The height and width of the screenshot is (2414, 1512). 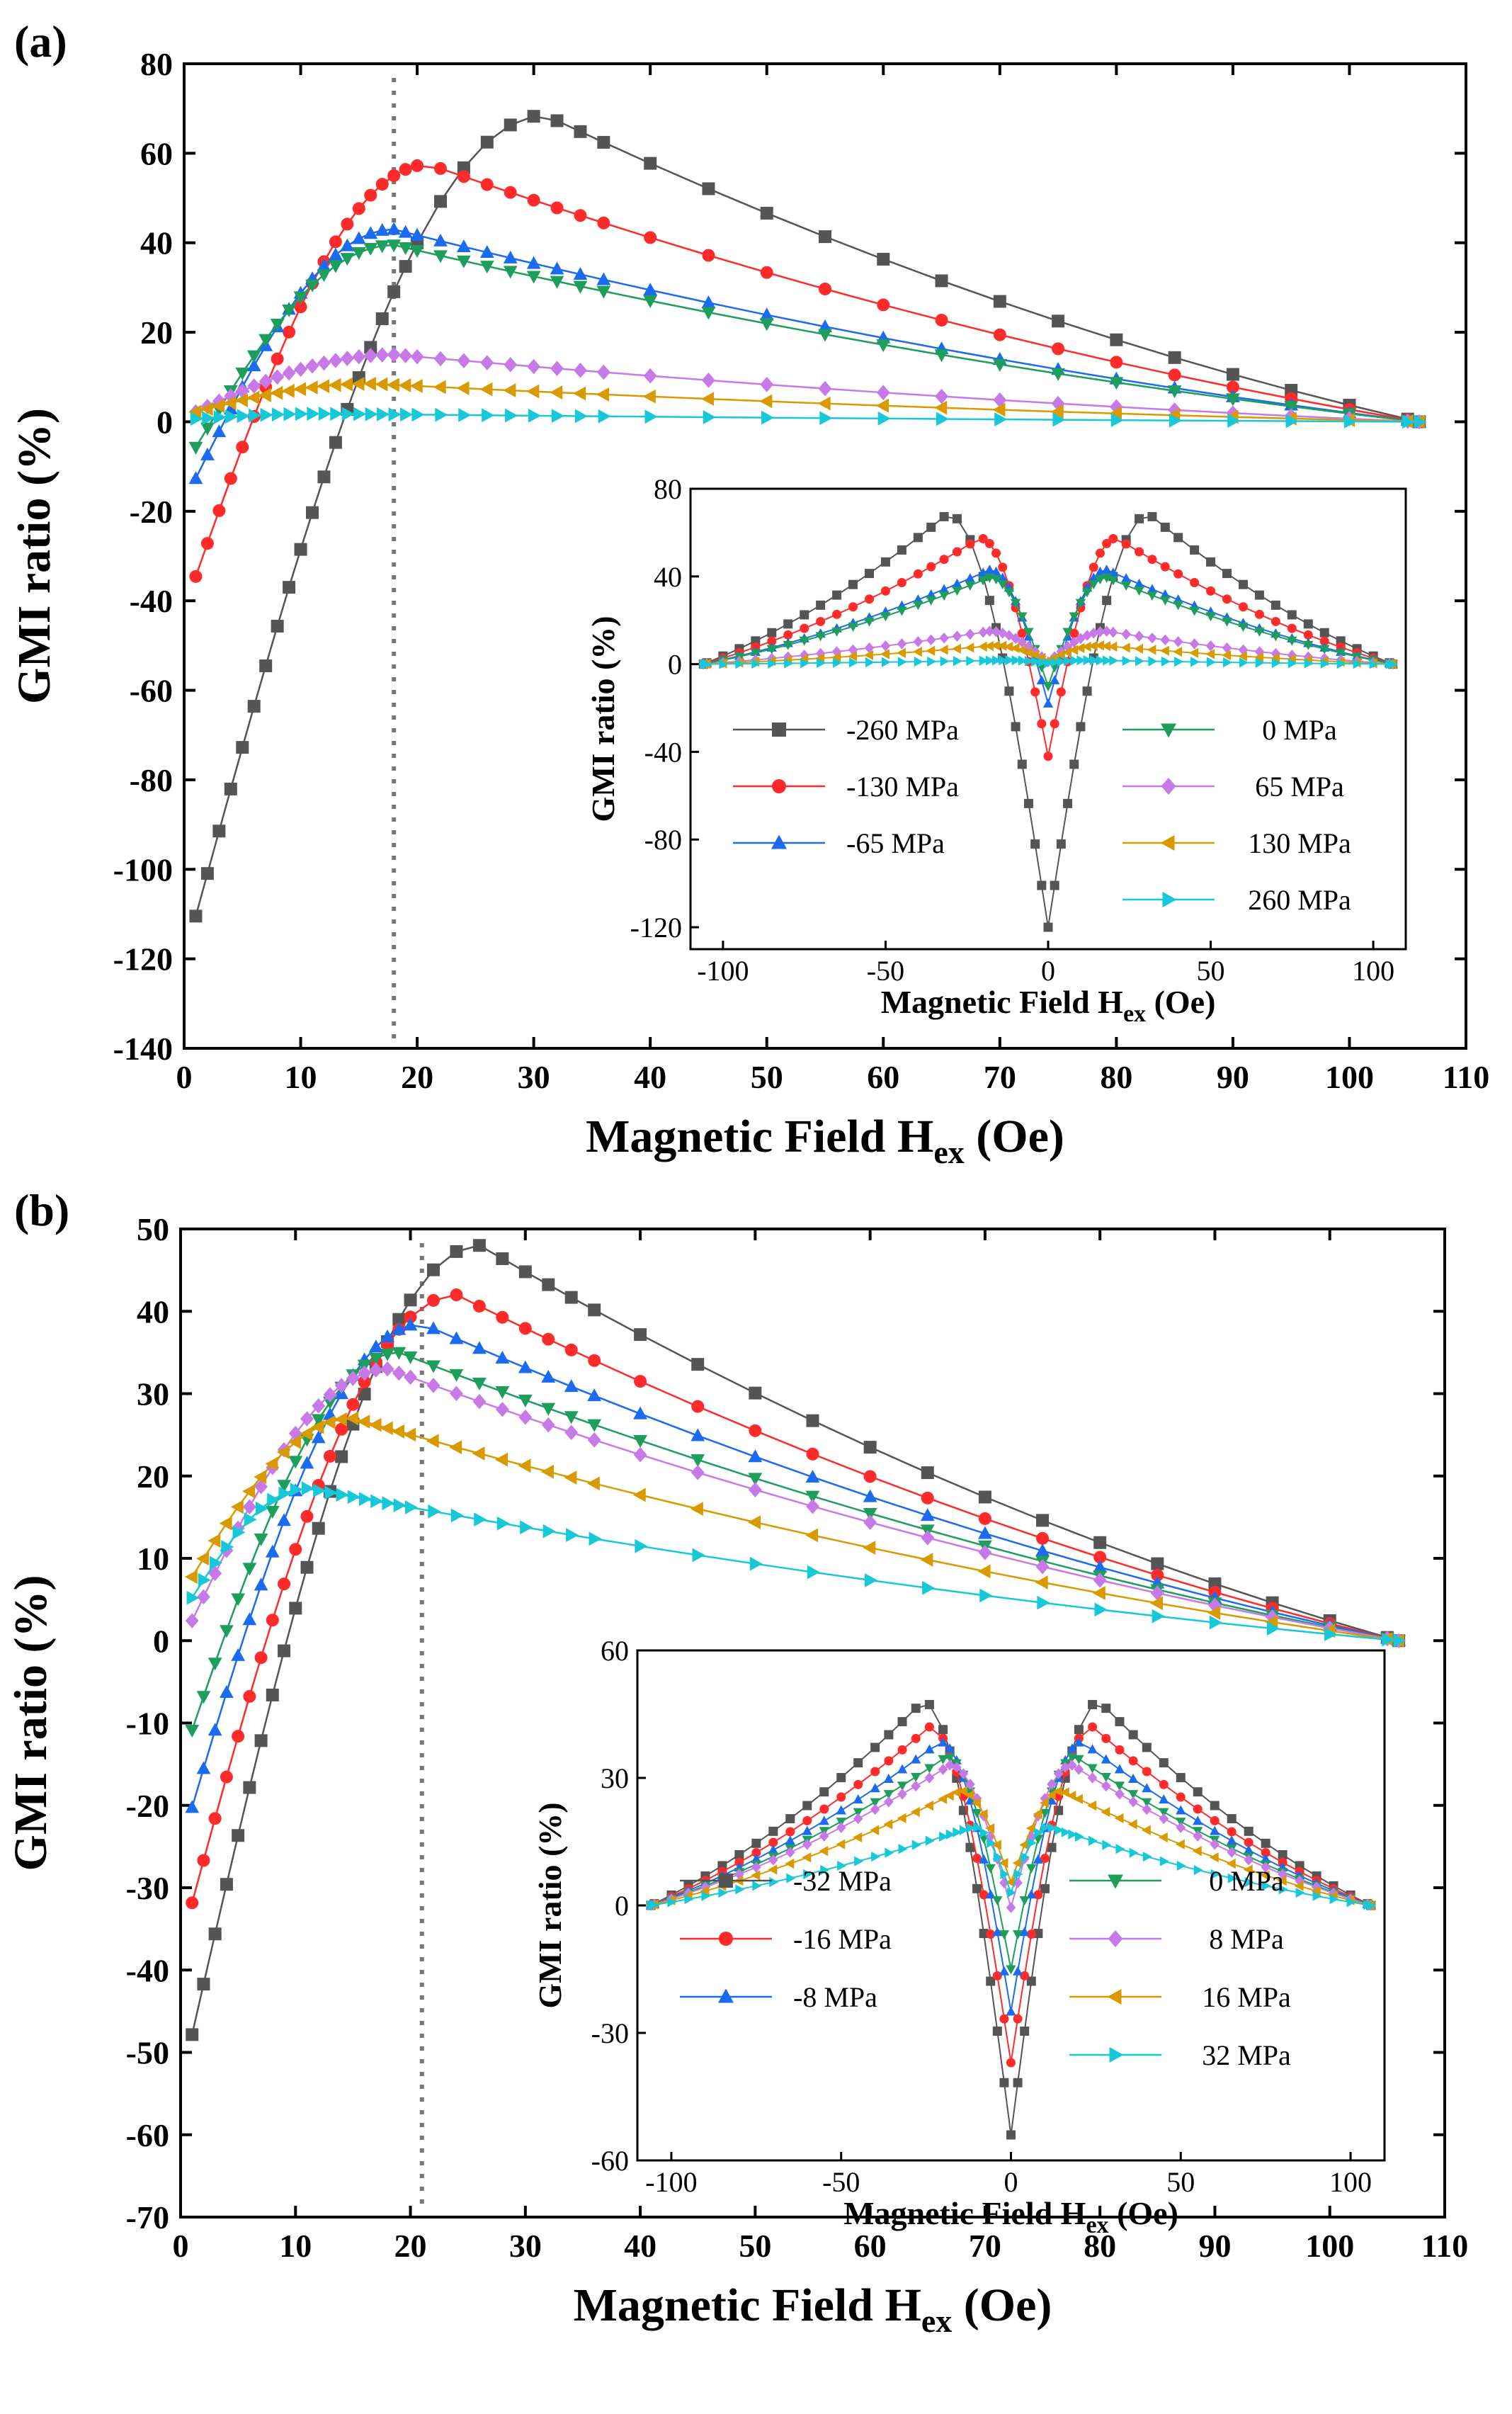 I want to click on inset-y-tick-label: -120, so click(x=656, y=928).